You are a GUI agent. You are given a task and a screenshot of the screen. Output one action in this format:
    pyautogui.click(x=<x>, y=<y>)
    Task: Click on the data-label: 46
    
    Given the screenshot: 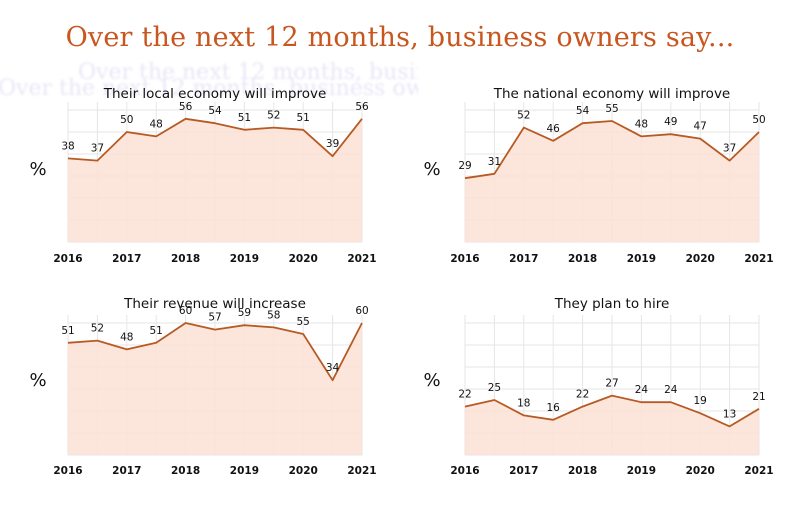 What is the action you would take?
    pyautogui.click(x=554, y=129)
    